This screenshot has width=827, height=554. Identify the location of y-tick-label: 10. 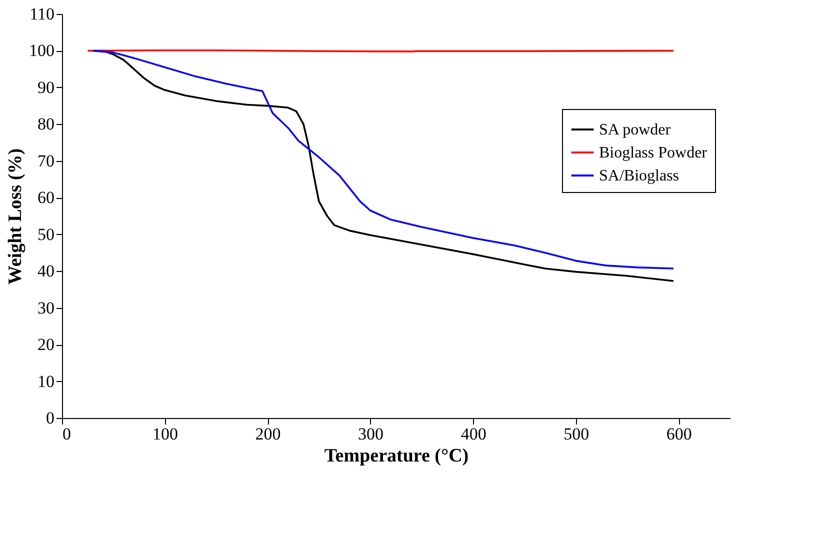
(46, 381).